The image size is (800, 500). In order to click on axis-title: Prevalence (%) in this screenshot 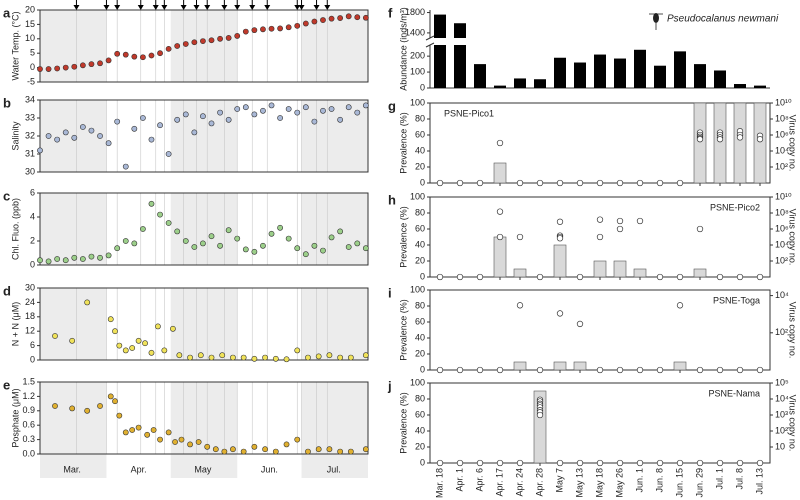, I will do `click(403, 237)`.